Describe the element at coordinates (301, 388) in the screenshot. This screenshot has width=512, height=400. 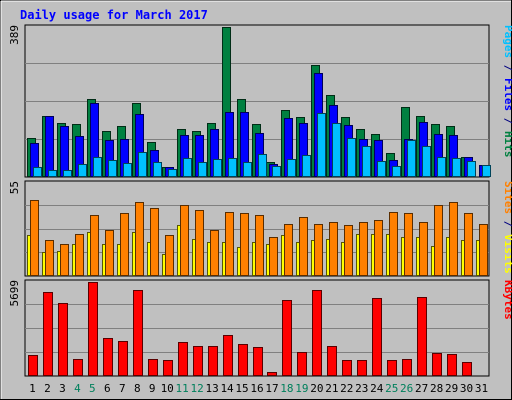
I see `x-tick-label: 19` at that location.